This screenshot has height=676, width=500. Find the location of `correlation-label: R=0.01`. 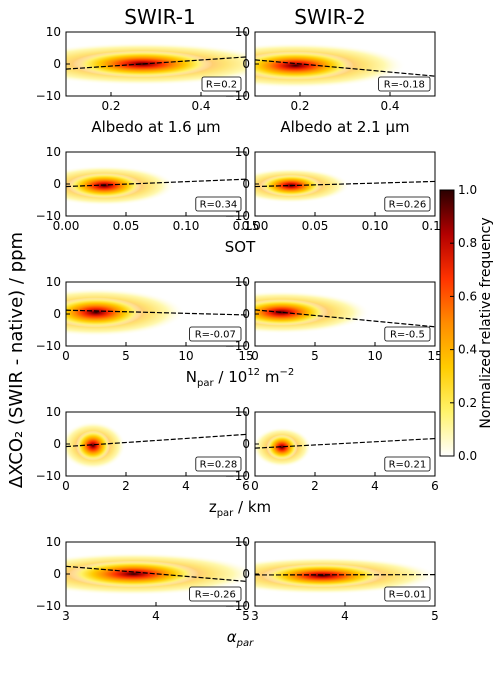

correlation-label: R=0.01 is located at coordinates (408, 595).